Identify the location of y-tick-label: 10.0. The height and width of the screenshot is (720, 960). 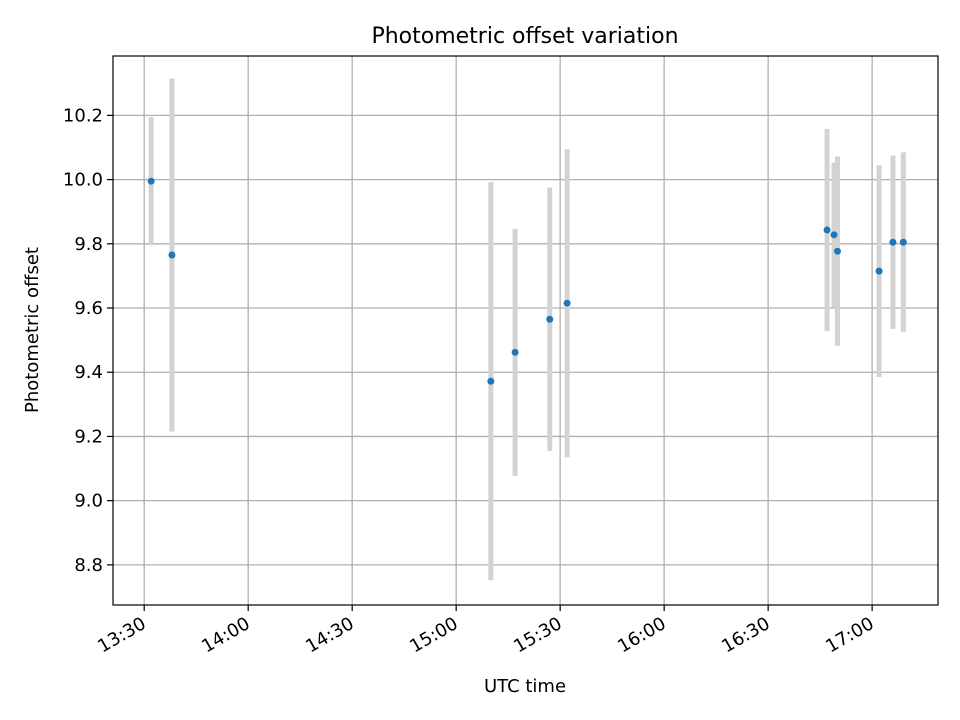
(83, 180).